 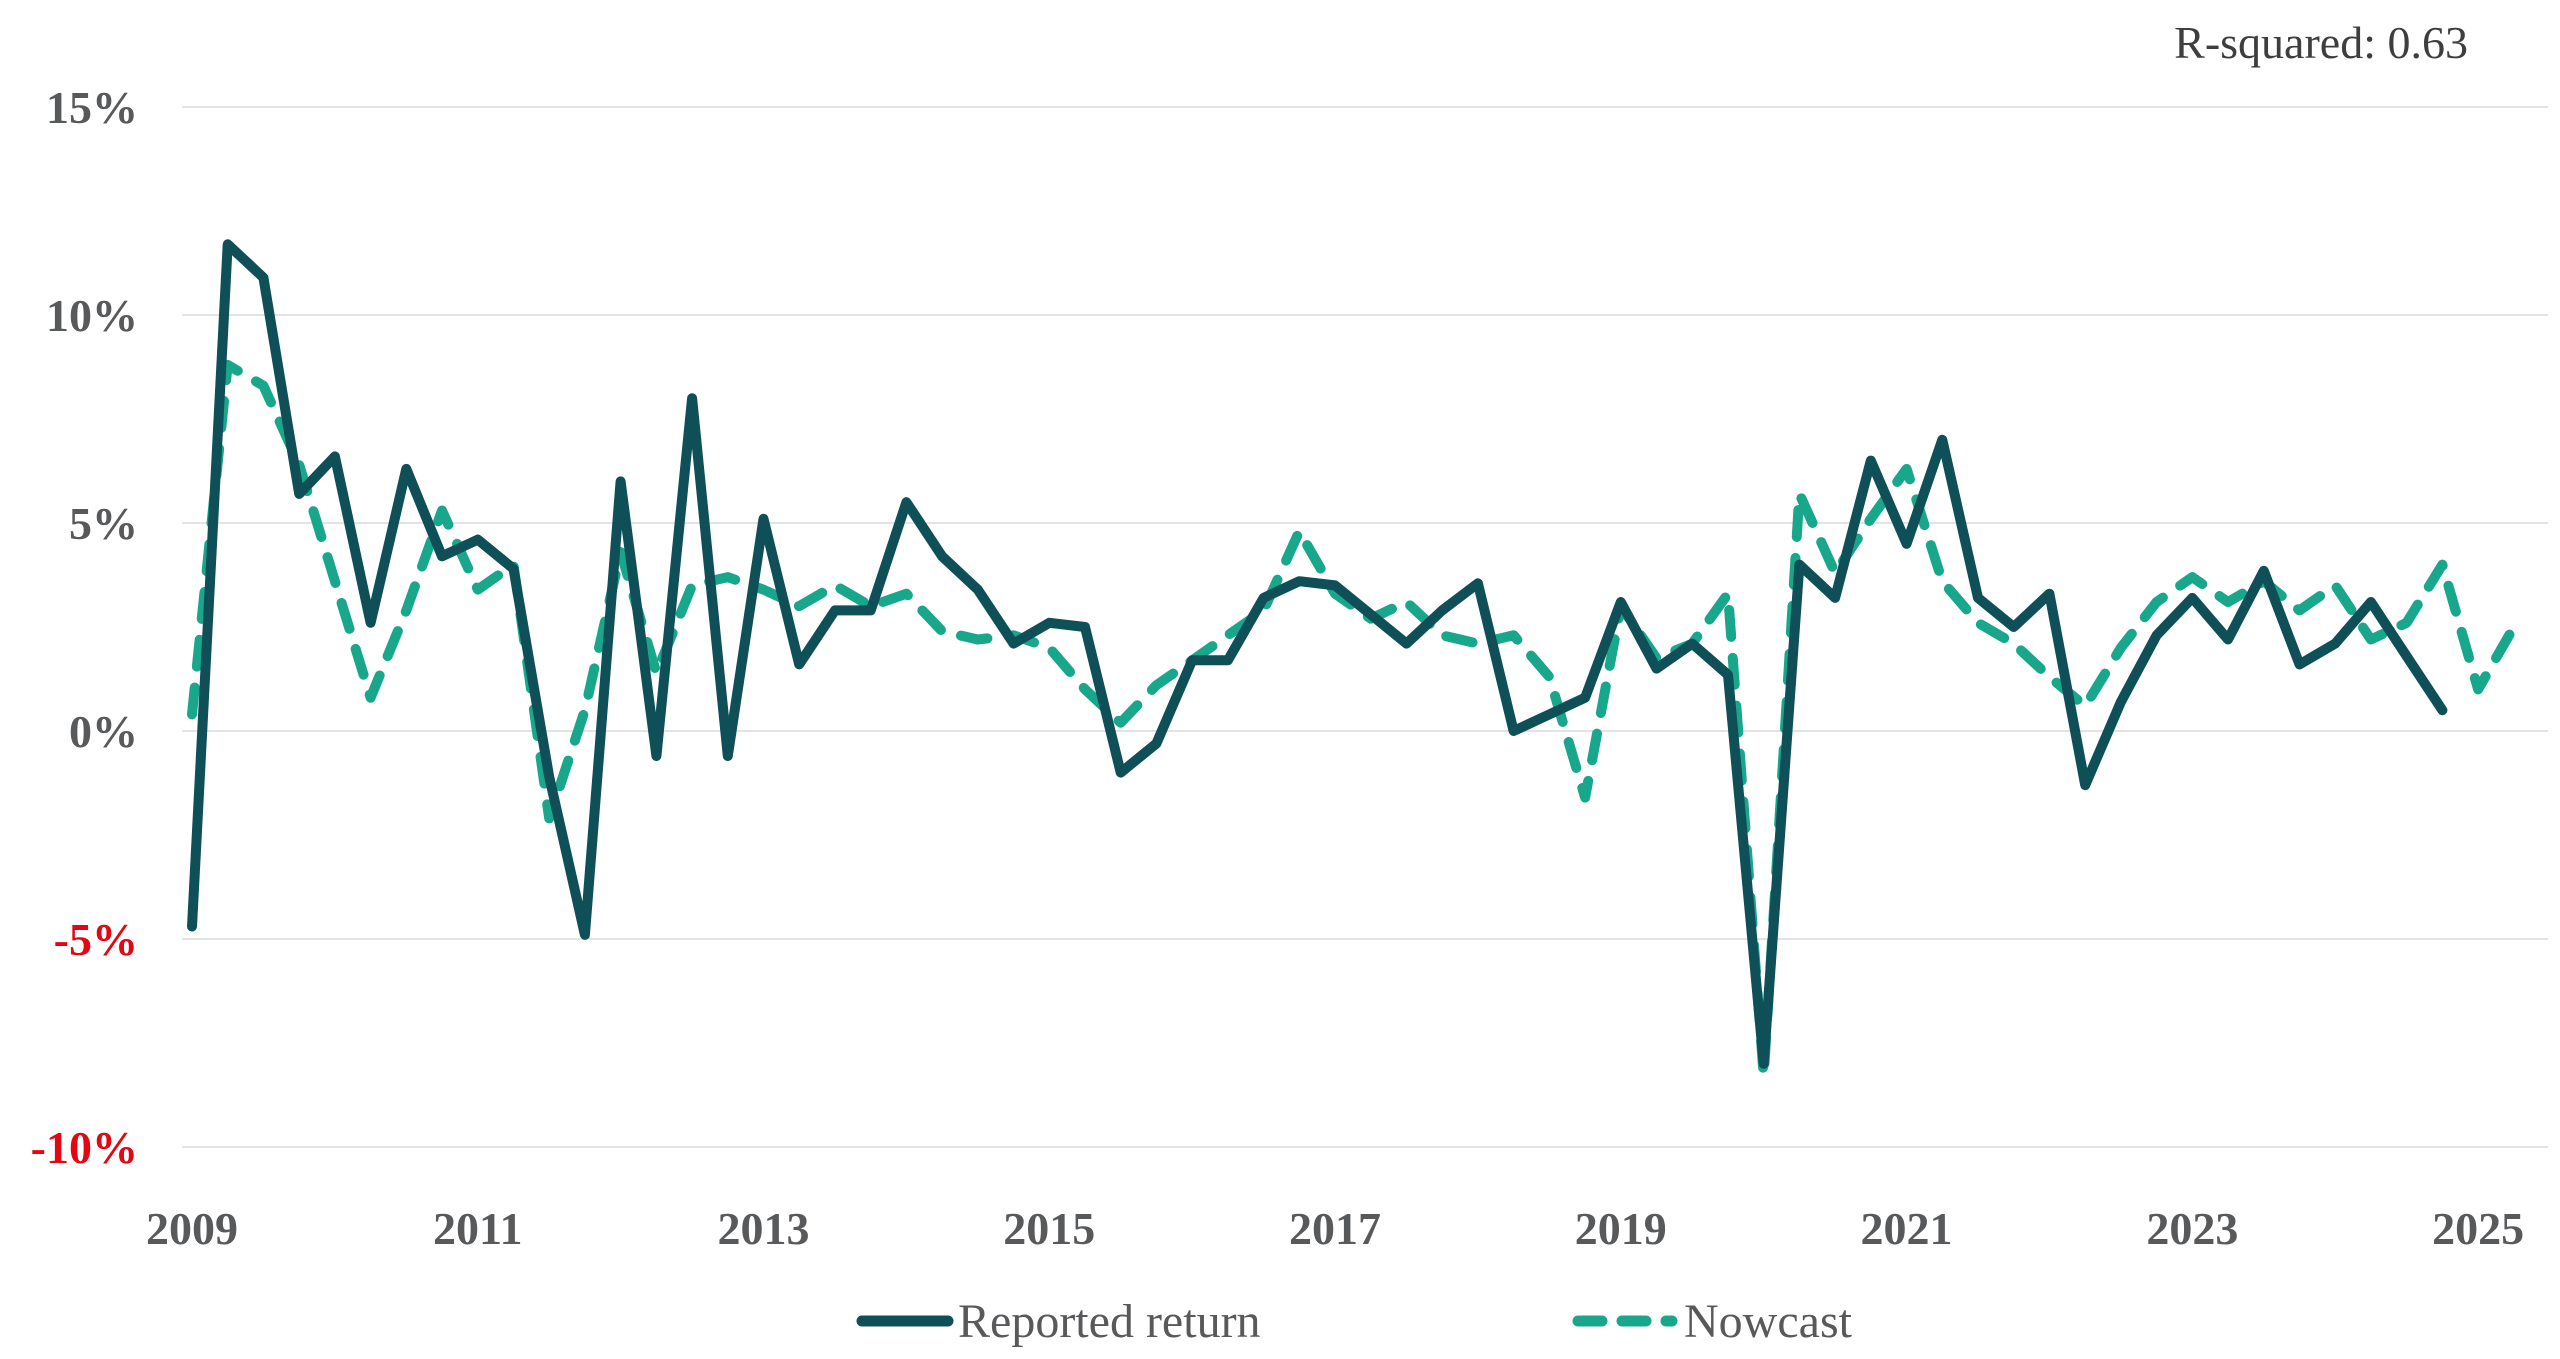 What do you see at coordinates (192, 1228) in the screenshot?
I see `x-tick-label: 2009` at bounding box center [192, 1228].